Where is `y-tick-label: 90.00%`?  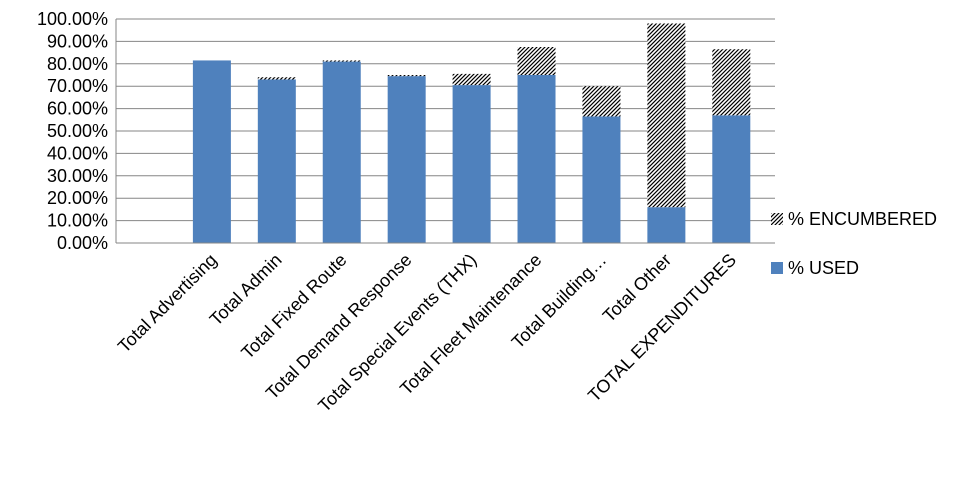 y-tick-label: 90.00% is located at coordinates (77, 41).